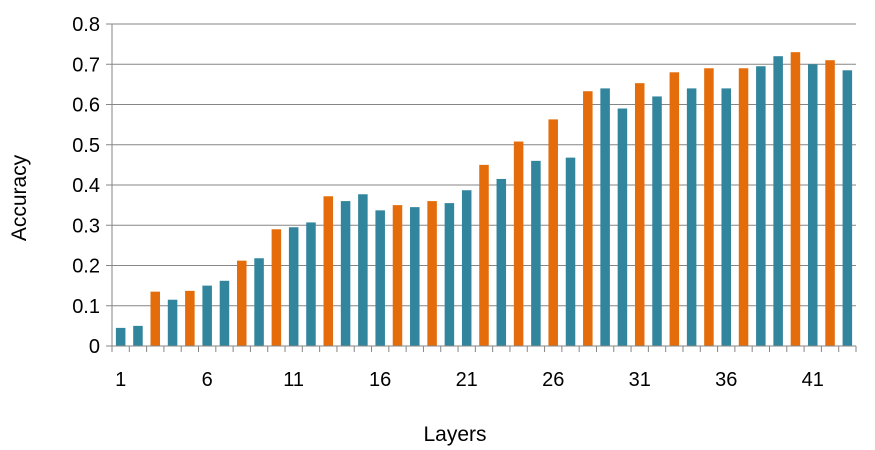 The height and width of the screenshot is (450, 875). I want to click on x-tick-label: 11, so click(293, 380).